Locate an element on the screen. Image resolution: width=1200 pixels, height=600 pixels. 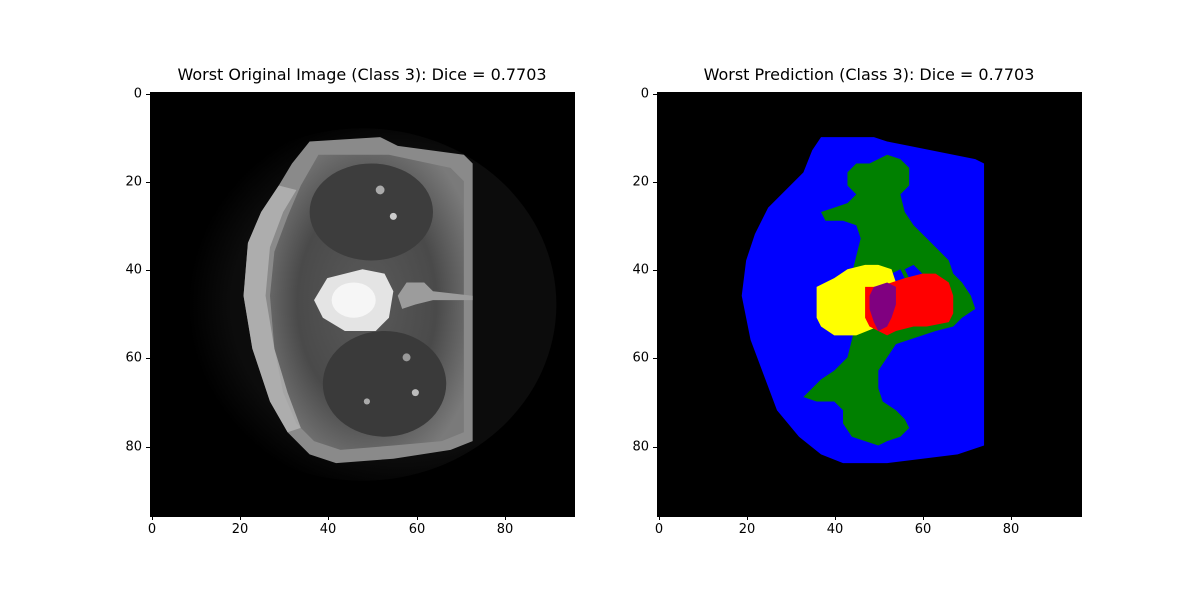
right-ytick-label: 0 is located at coordinates (644, 94).